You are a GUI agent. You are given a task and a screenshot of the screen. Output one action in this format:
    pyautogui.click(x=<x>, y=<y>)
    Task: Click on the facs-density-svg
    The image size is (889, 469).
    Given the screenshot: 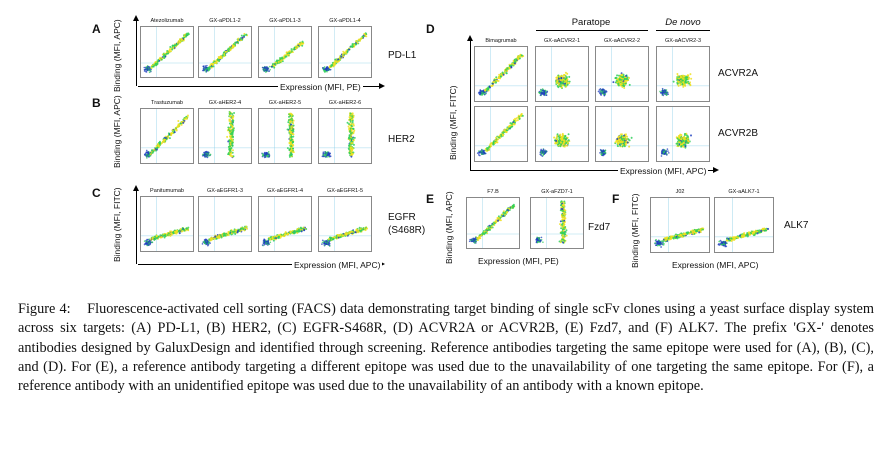 What is the action you would take?
    pyautogui.click(x=285, y=136)
    